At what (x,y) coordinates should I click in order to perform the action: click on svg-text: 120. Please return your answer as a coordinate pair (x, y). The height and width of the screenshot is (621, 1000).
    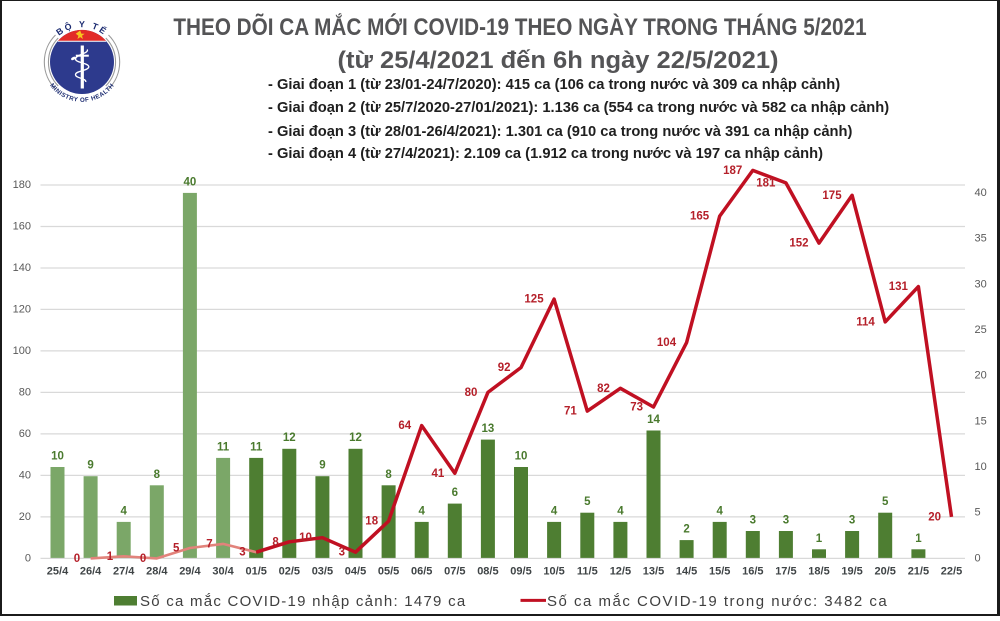
    Looking at the image, I should click on (22, 309).